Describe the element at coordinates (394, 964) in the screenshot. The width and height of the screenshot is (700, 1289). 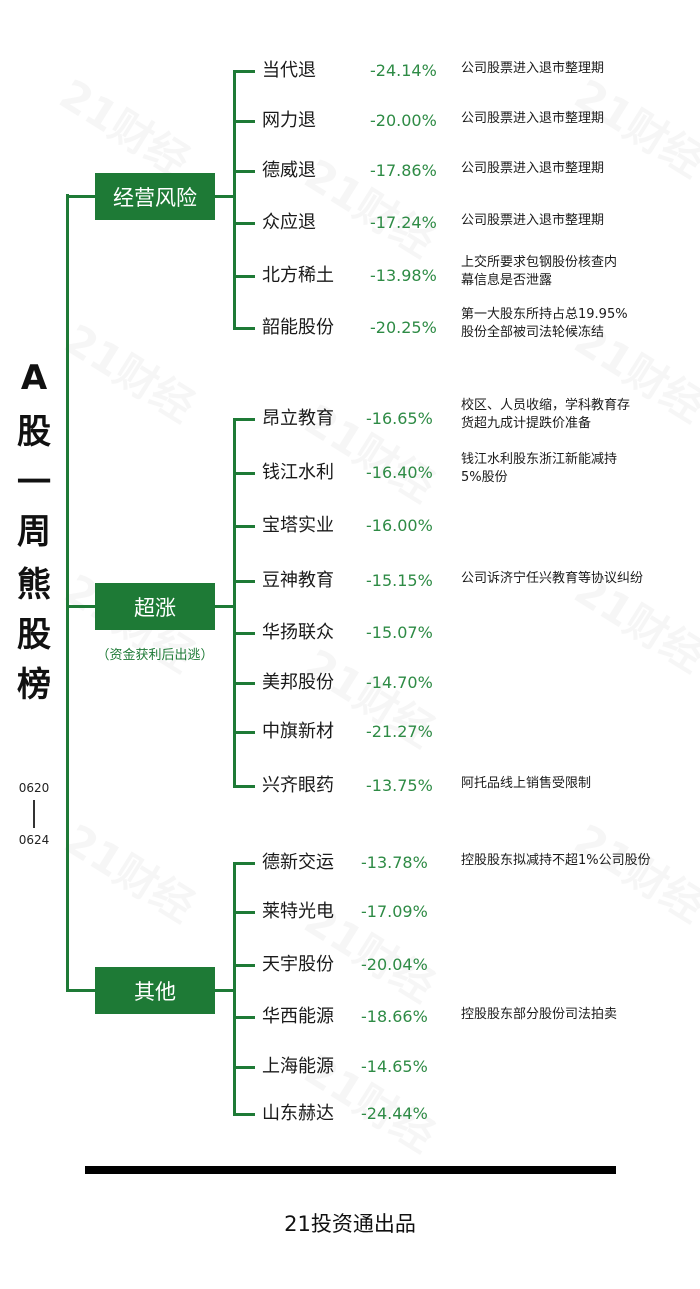
I see `weekly-change: -20.04%` at that location.